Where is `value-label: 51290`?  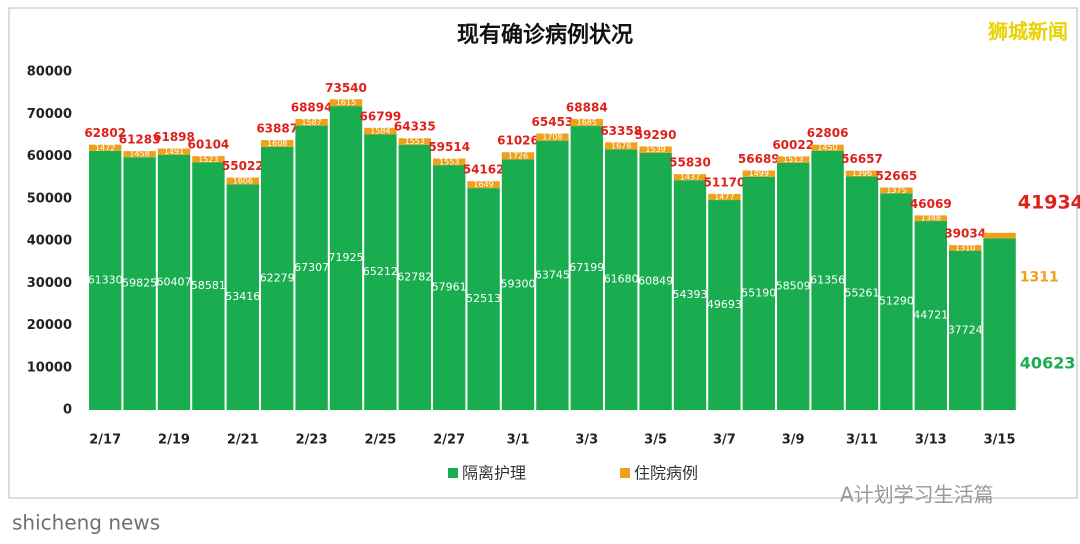
value-label: 51290 is located at coordinates (896, 301).